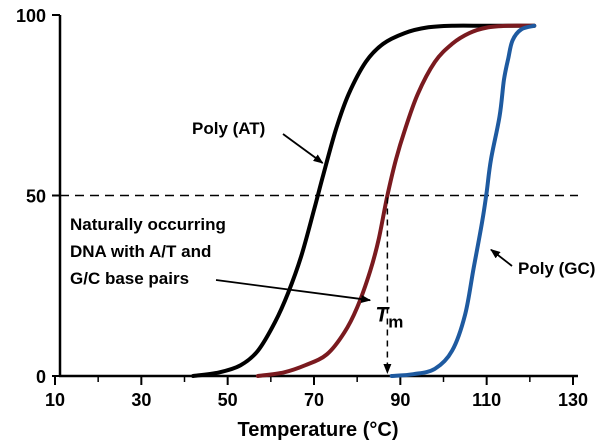 This screenshot has width=616, height=444. What do you see at coordinates (501, 257) in the screenshot?
I see `poly-gc-arrow` at bounding box center [501, 257].